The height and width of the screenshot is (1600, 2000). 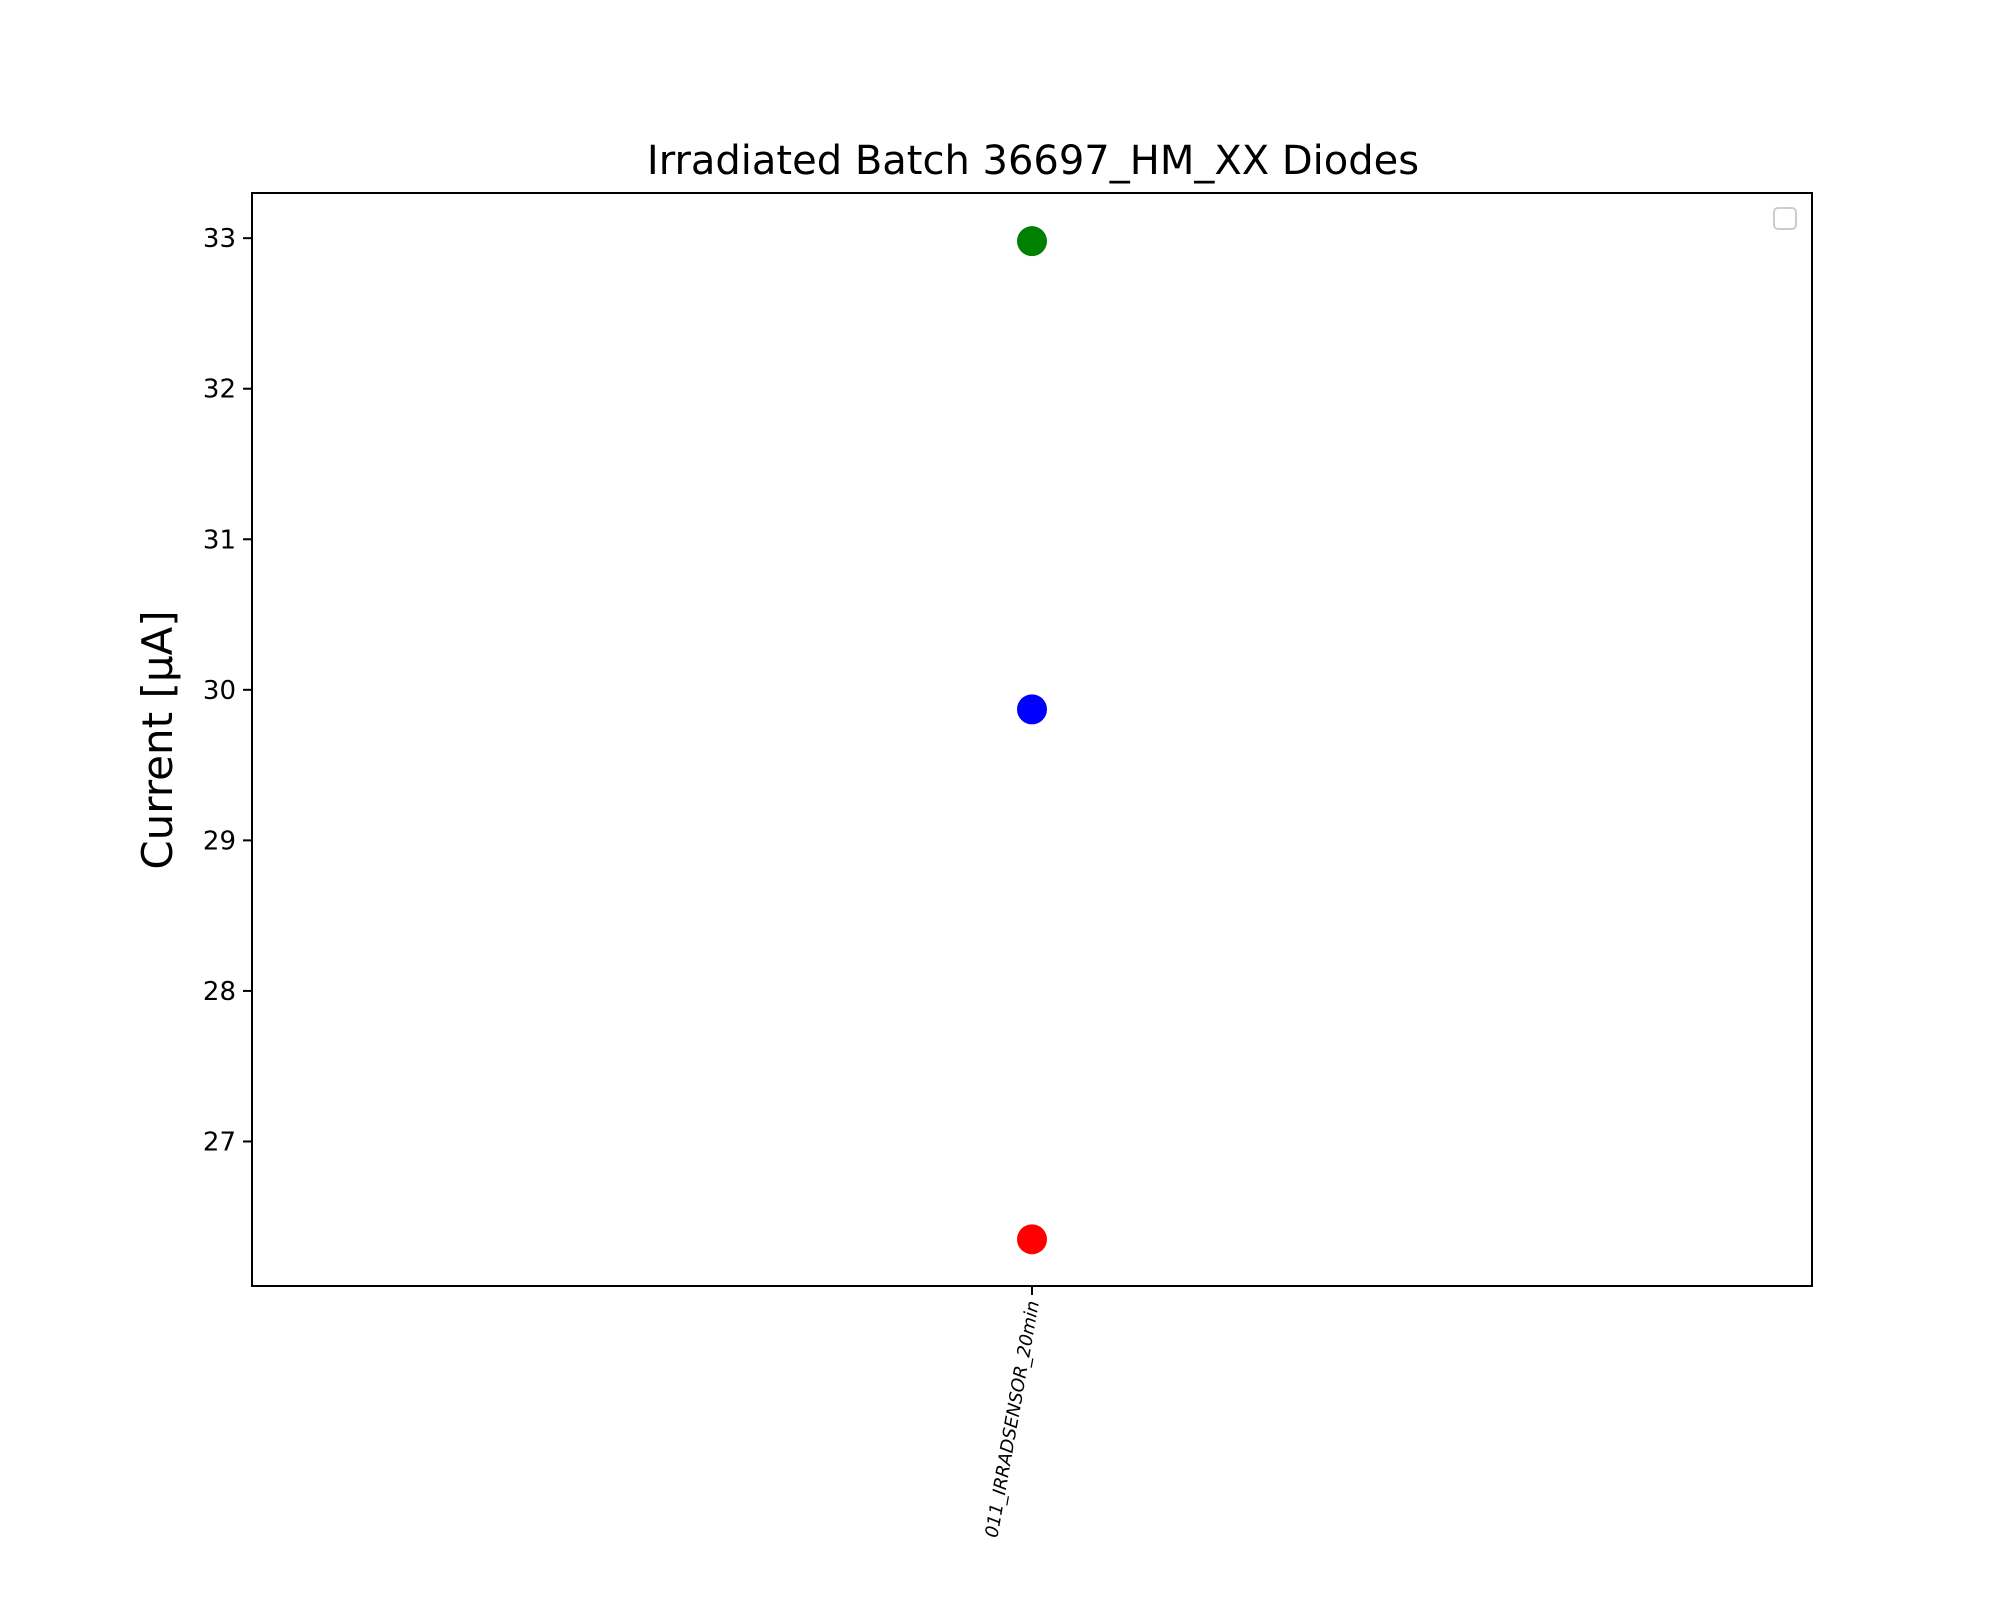 What do you see at coordinates (1785, 218) in the screenshot?
I see `legend-box` at bounding box center [1785, 218].